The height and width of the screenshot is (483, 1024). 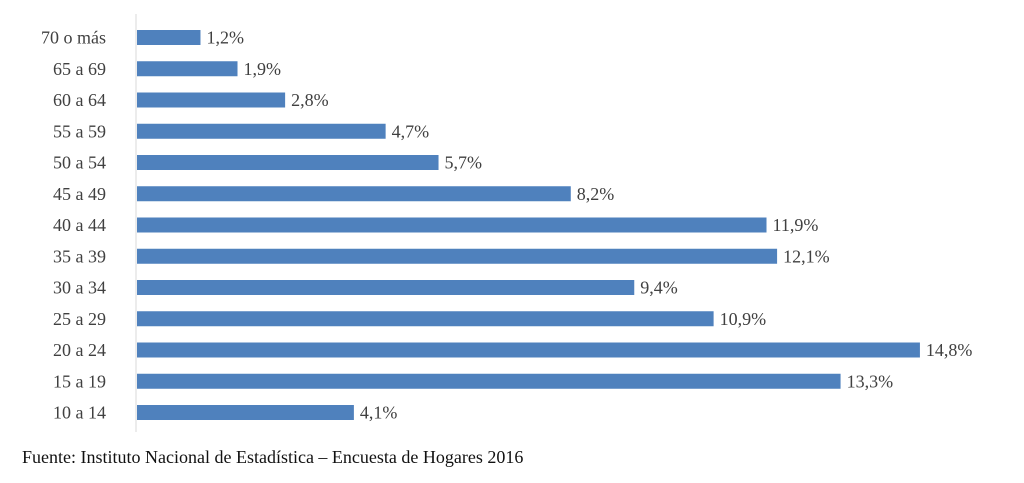 I want to click on category-label: 30 a 34, so click(x=79, y=288).